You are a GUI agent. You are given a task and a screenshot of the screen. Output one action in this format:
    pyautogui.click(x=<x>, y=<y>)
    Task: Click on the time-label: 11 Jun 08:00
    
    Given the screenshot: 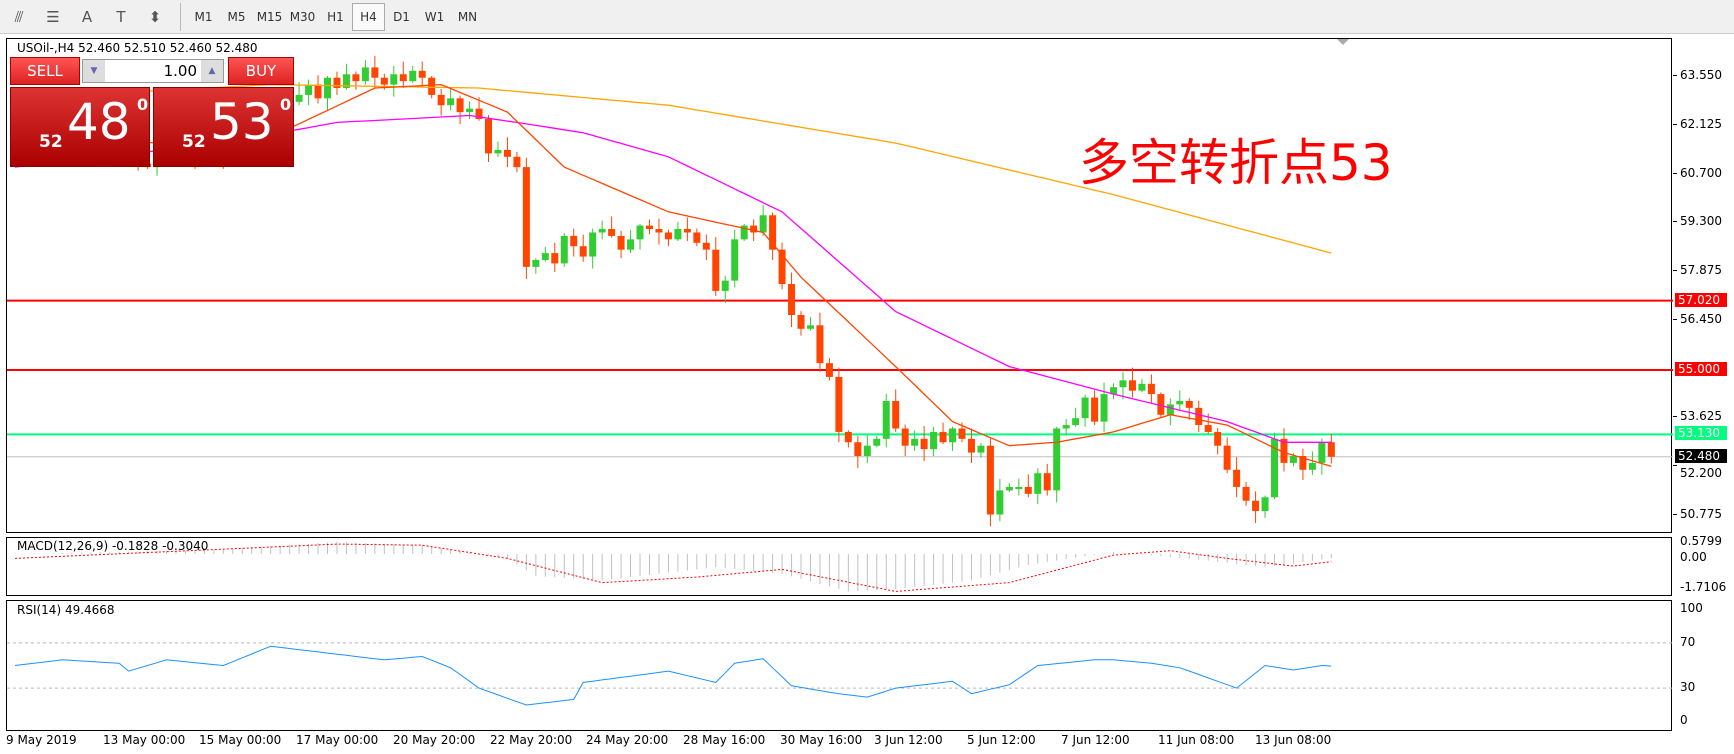 What is the action you would take?
    pyautogui.click(x=1196, y=740)
    